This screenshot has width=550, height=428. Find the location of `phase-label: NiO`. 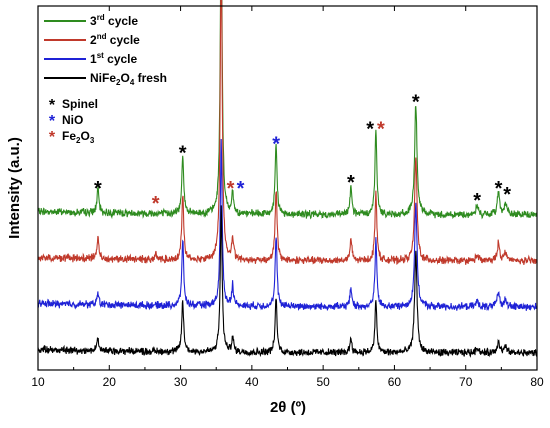

phase-label: NiO is located at coordinates (72, 120).